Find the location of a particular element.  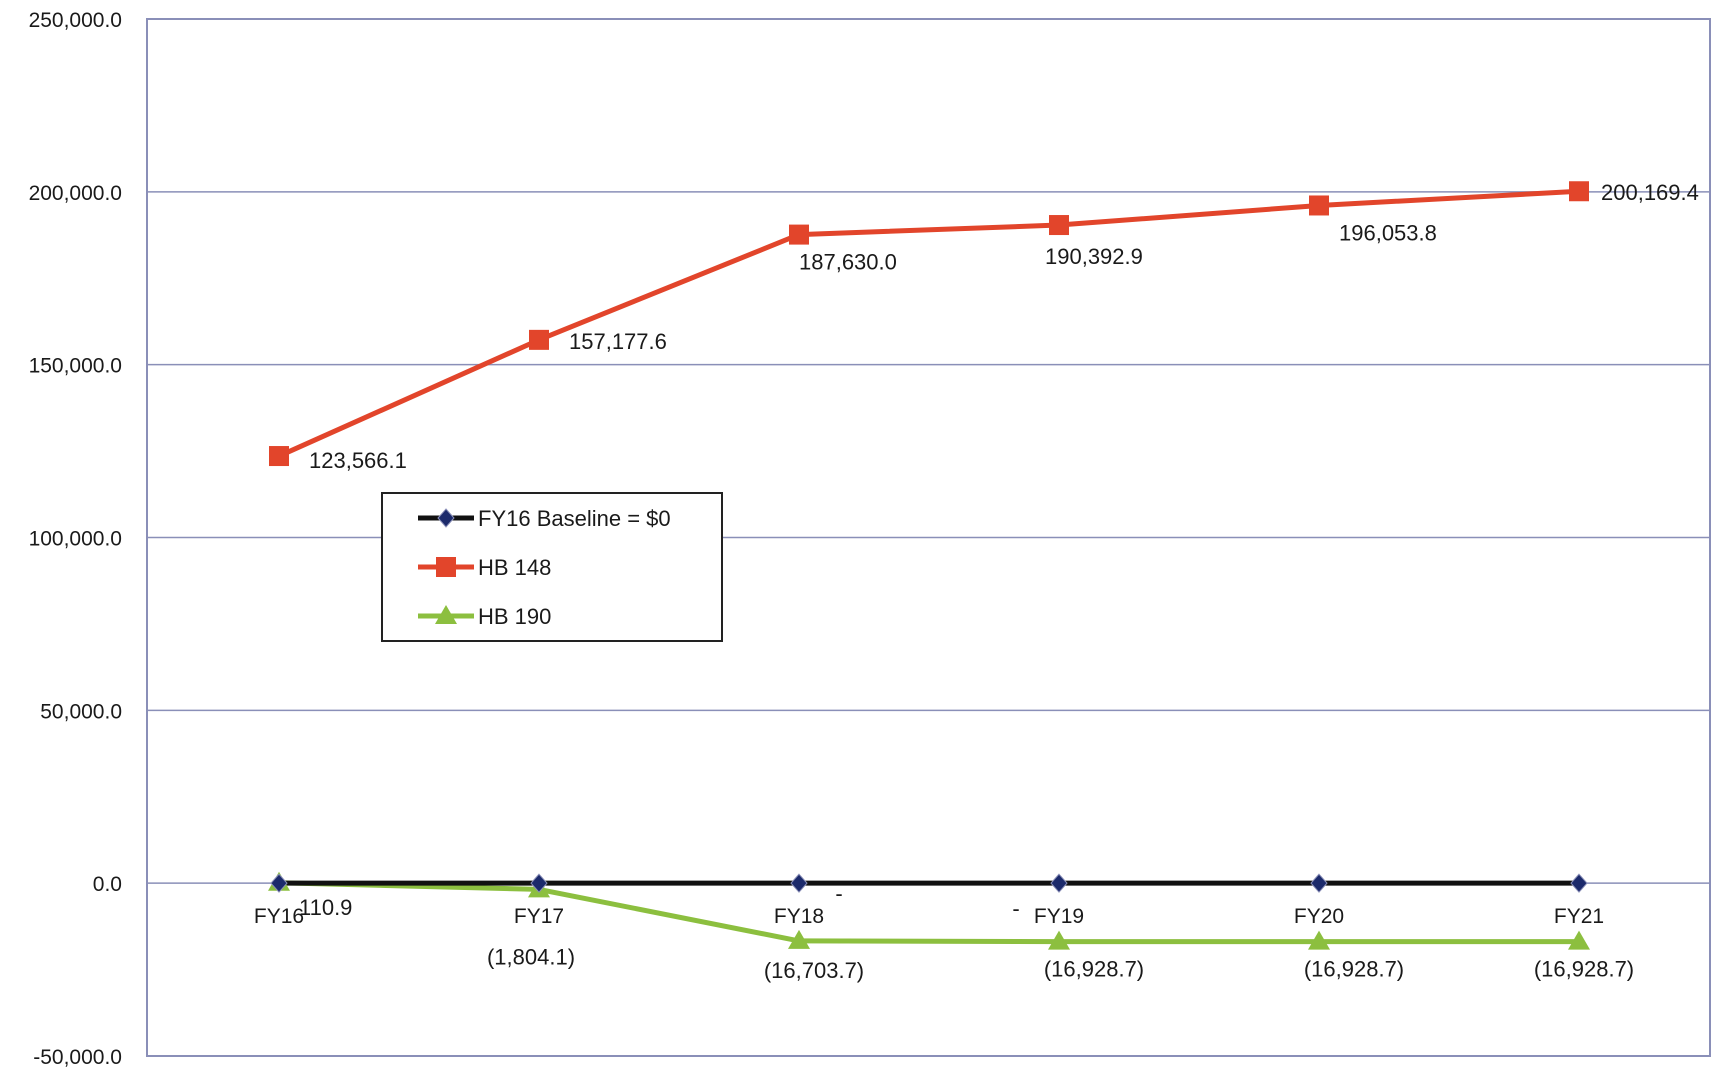

y-tick-label: 150,000.0 is located at coordinates (75, 366).